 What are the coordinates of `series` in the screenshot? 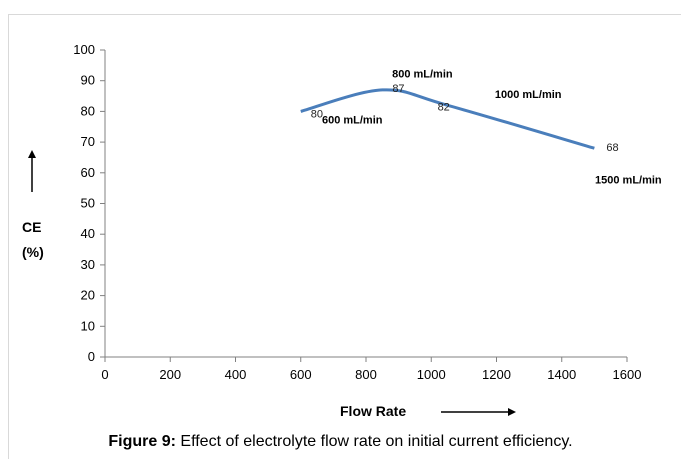 It's located at (447, 119).